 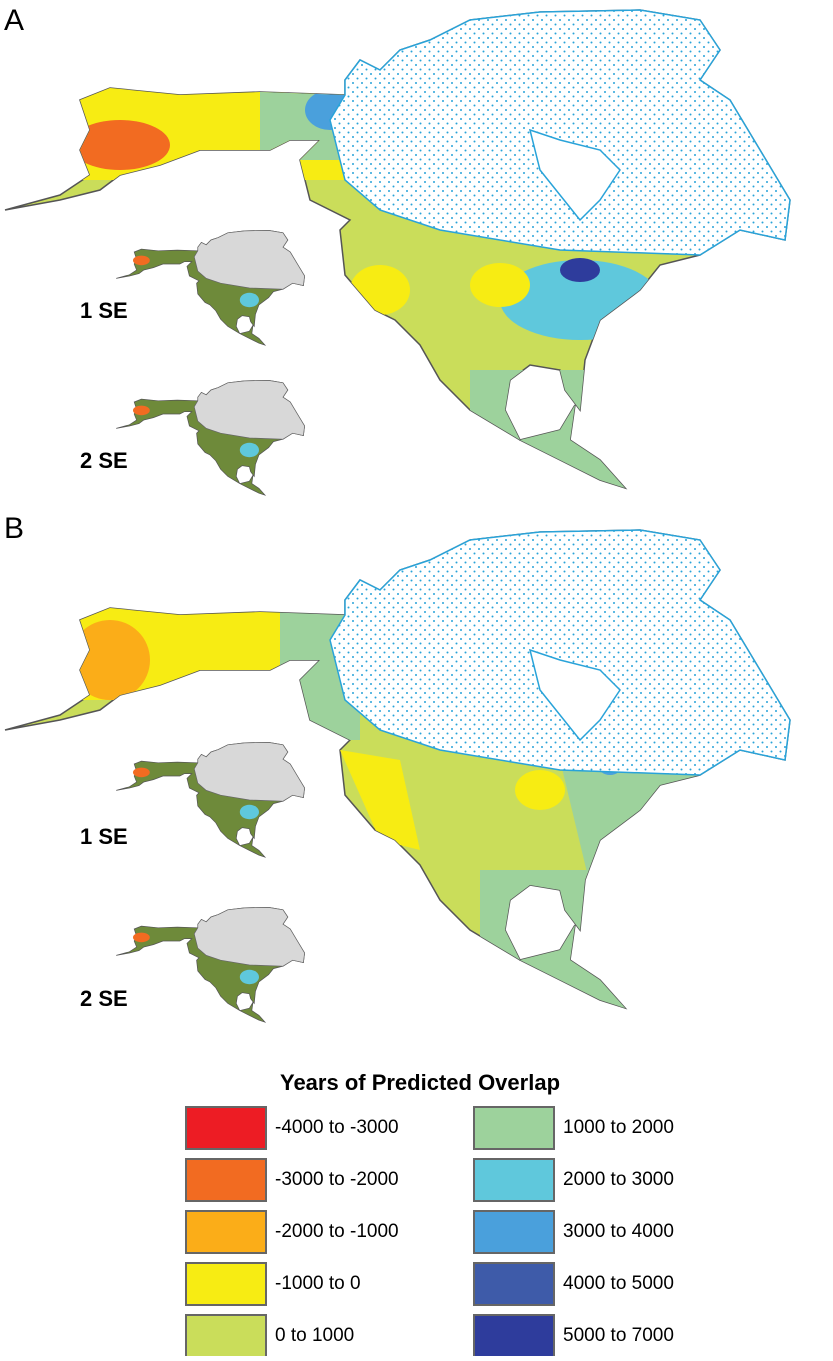 I want to click on panel-label: A, so click(x=14, y=20).